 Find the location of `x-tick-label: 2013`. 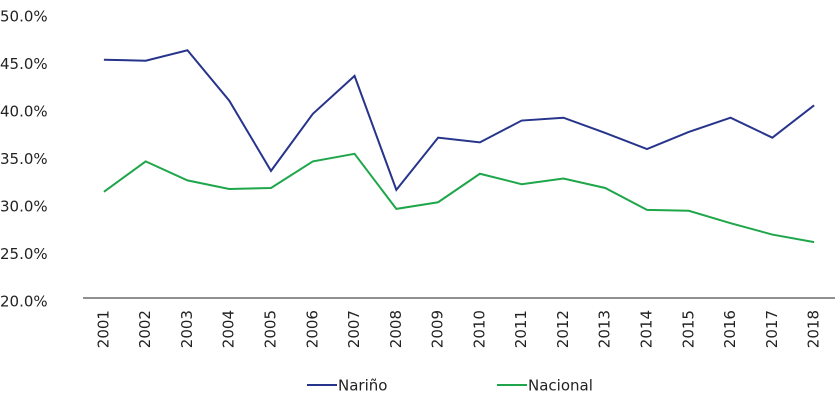

x-tick-label: 2013 is located at coordinates (605, 329).